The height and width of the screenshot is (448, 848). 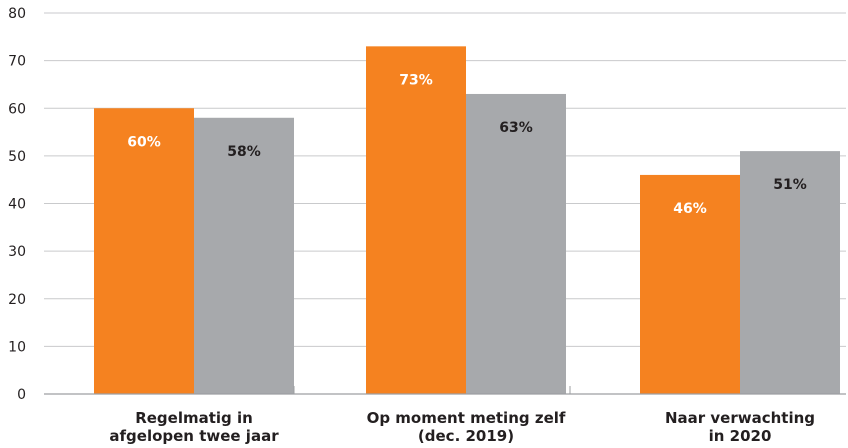 What do you see at coordinates (416, 80) in the screenshot?
I see `data-label: 73%` at bounding box center [416, 80].